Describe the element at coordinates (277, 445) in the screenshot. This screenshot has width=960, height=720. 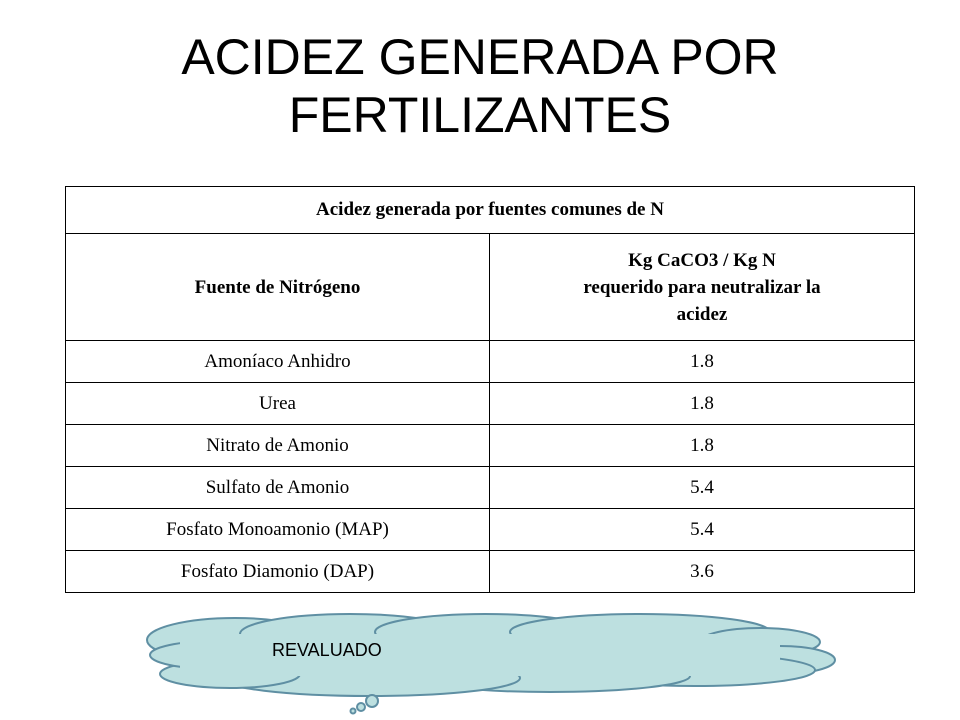
I see `row-source: Nitrato de Amonio` at that location.